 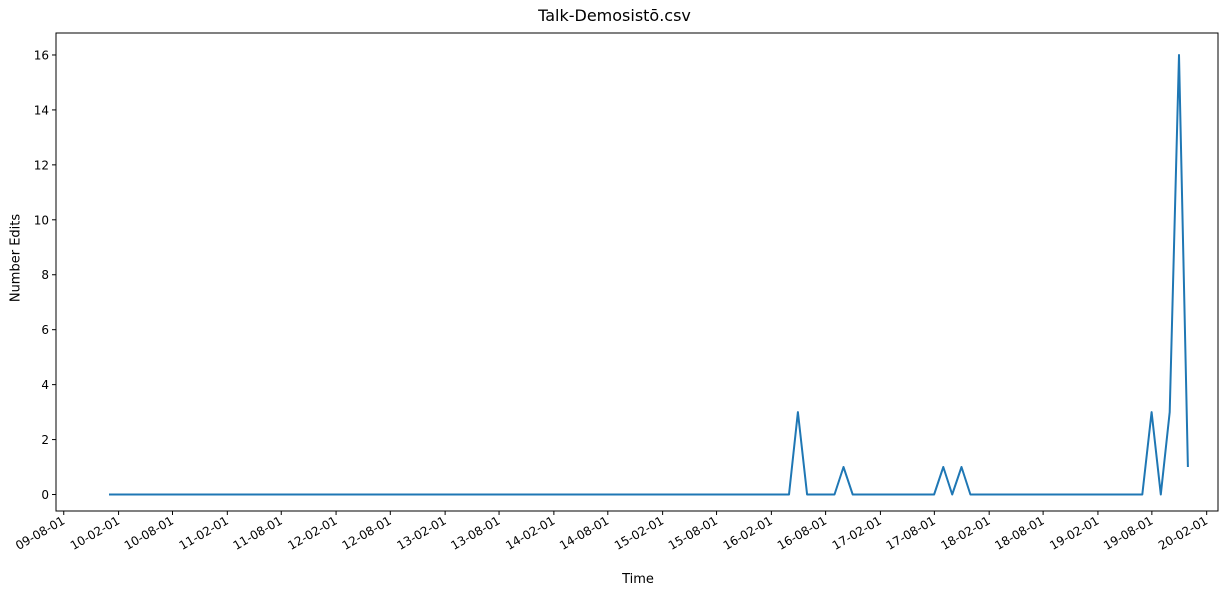 What do you see at coordinates (1128, 532) in the screenshot?
I see `x-tick-label: 19-08-01` at bounding box center [1128, 532].